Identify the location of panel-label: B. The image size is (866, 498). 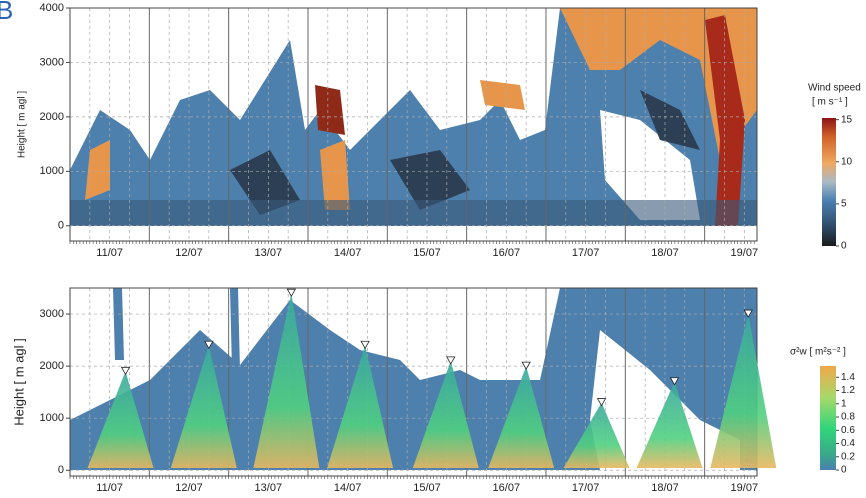
(6, 12).